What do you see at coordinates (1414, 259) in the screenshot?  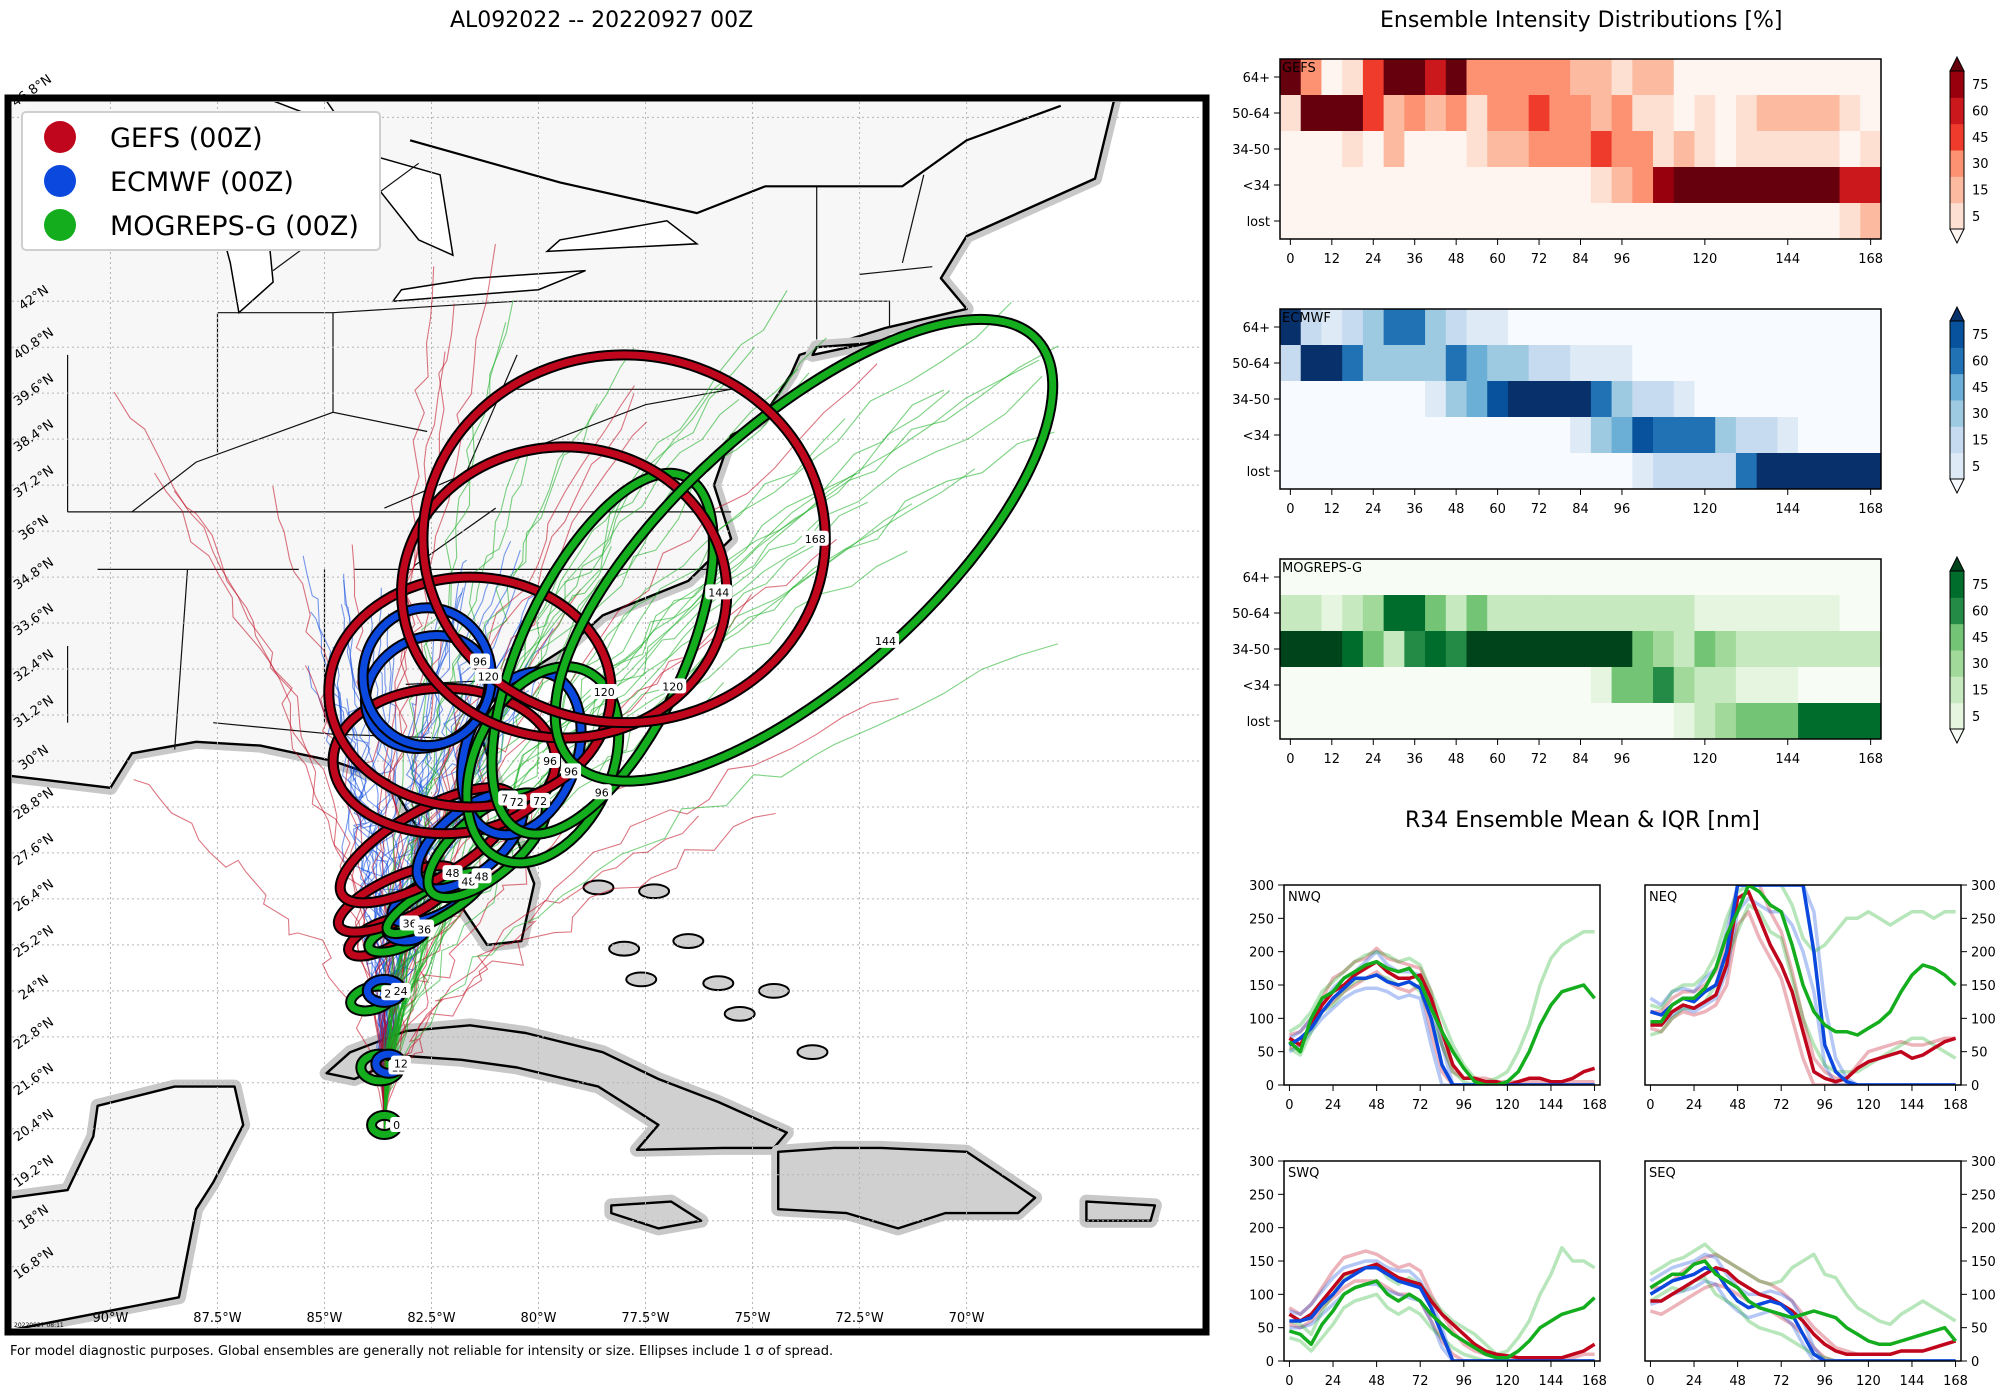 I see `x-tick-label: 36` at bounding box center [1414, 259].